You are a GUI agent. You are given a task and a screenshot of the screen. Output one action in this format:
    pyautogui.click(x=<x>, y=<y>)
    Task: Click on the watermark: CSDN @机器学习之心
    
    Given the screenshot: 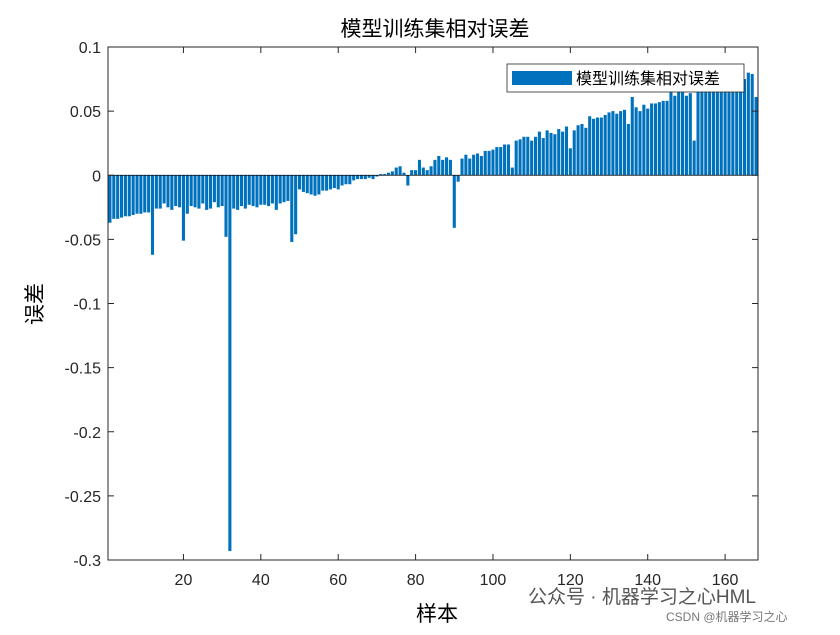 What is the action you would take?
    pyautogui.click(x=727, y=616)
    